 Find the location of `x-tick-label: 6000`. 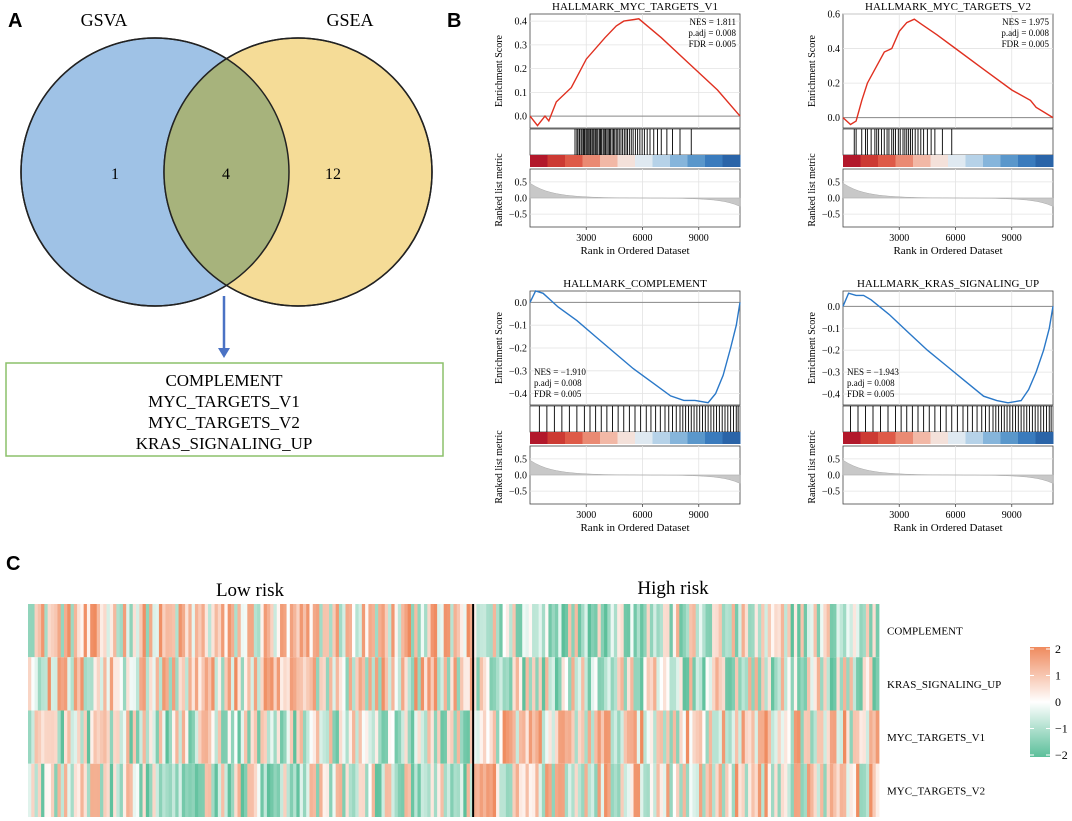

x-tick-label: 6000 is located at coordinates (643, 238).